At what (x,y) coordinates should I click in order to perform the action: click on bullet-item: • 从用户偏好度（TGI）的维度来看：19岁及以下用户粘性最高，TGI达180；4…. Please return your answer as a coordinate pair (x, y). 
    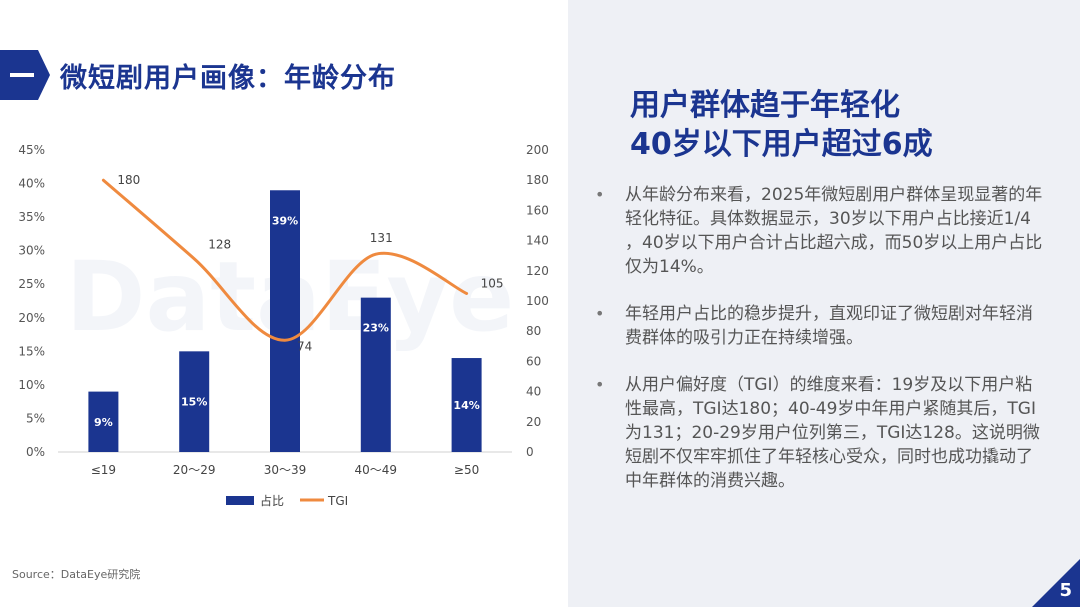
    Looking at the image, I should click on (820, 433).